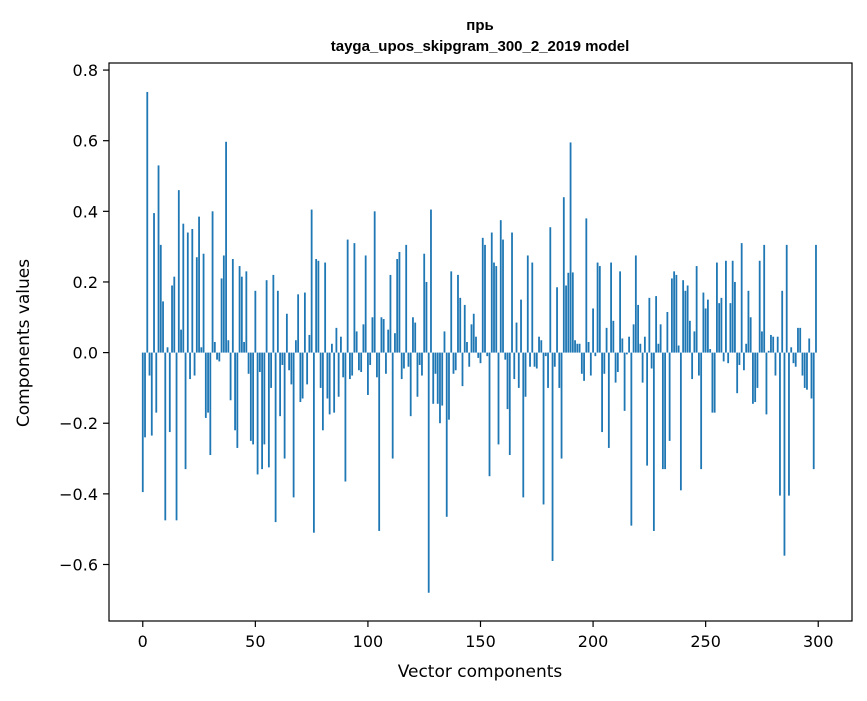 The height and width of the screenshot is (701, 867). What do you see at coordinates (78, 564) in the screenshot?
I see `y-tick-label: −0.6` at bounding box center [78, 564].